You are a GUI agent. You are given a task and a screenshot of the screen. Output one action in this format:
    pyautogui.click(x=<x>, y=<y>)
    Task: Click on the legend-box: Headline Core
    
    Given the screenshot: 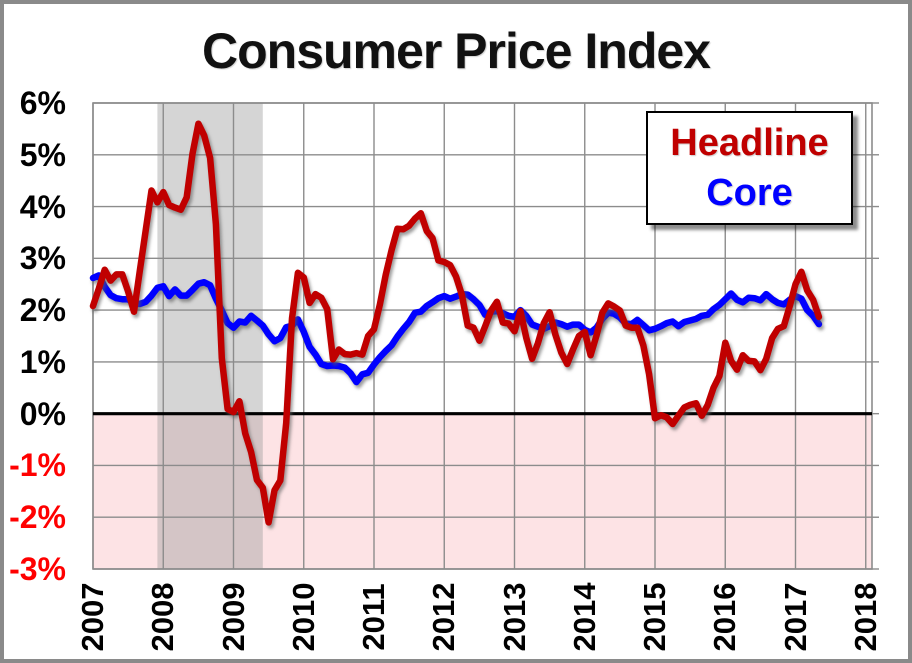 What is the action you would take?
    pyautogui.click(x=749, y=168)
    